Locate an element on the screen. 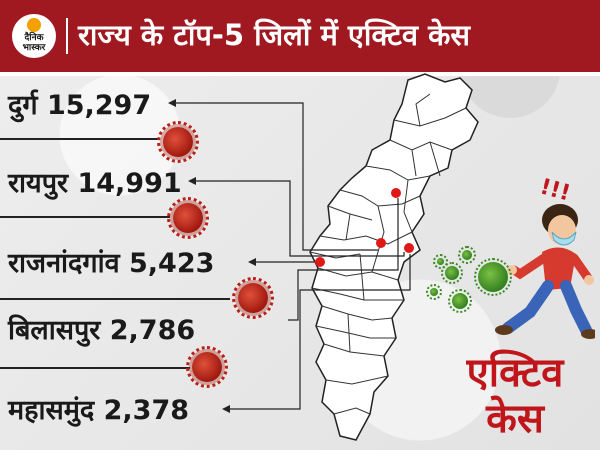 This screenshot has width=600, height=450. active-cases-caption: एक्टिव केस is located at coordinates (515, 396).